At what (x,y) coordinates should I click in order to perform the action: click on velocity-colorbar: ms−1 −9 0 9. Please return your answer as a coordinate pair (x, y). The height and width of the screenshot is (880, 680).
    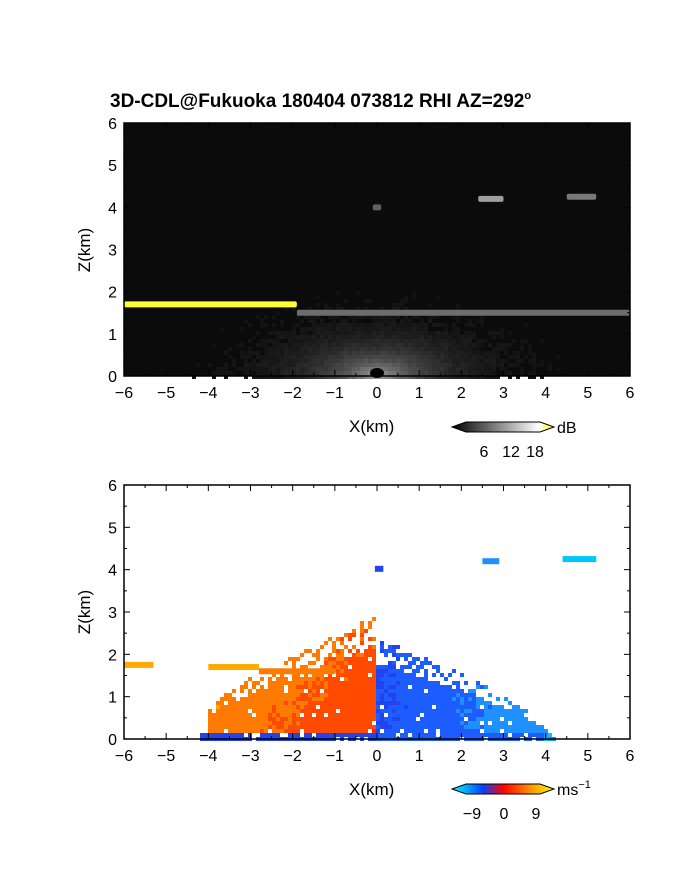
    Looking at the image, I should click on (520, 801).